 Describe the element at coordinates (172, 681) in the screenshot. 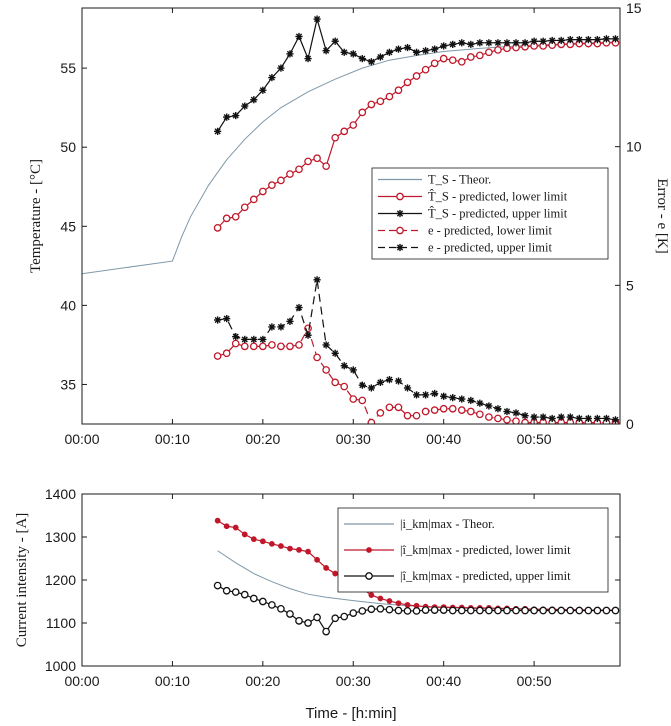

I see `x-tick-label: 00:10` at that location.